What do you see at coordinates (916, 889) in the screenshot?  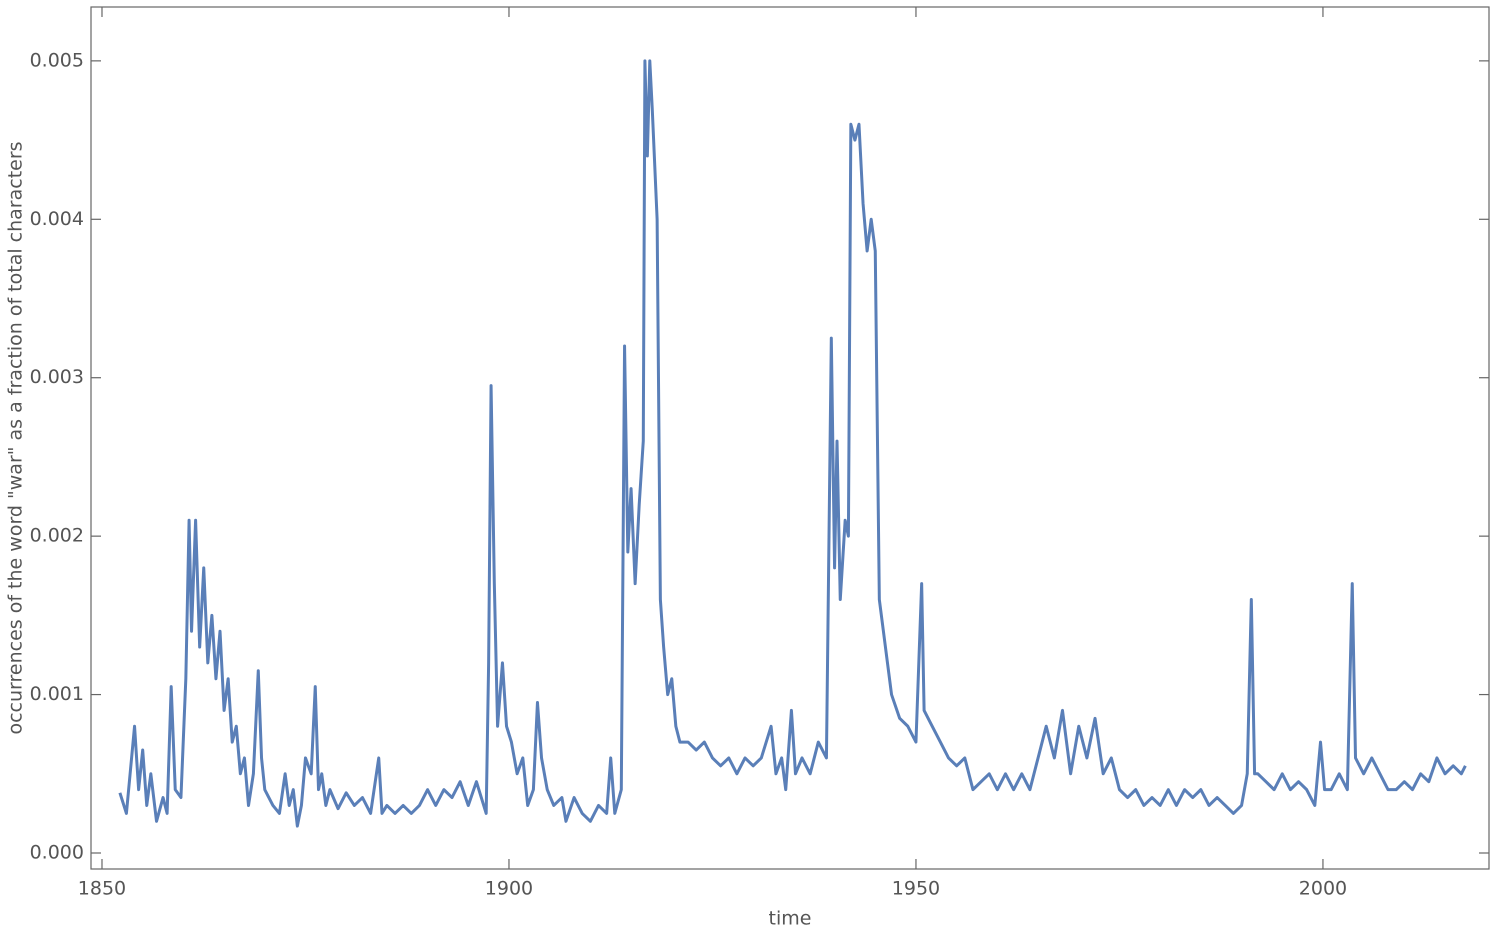 I see `x-tick-label: 1950` at bounding box center [916, 889].